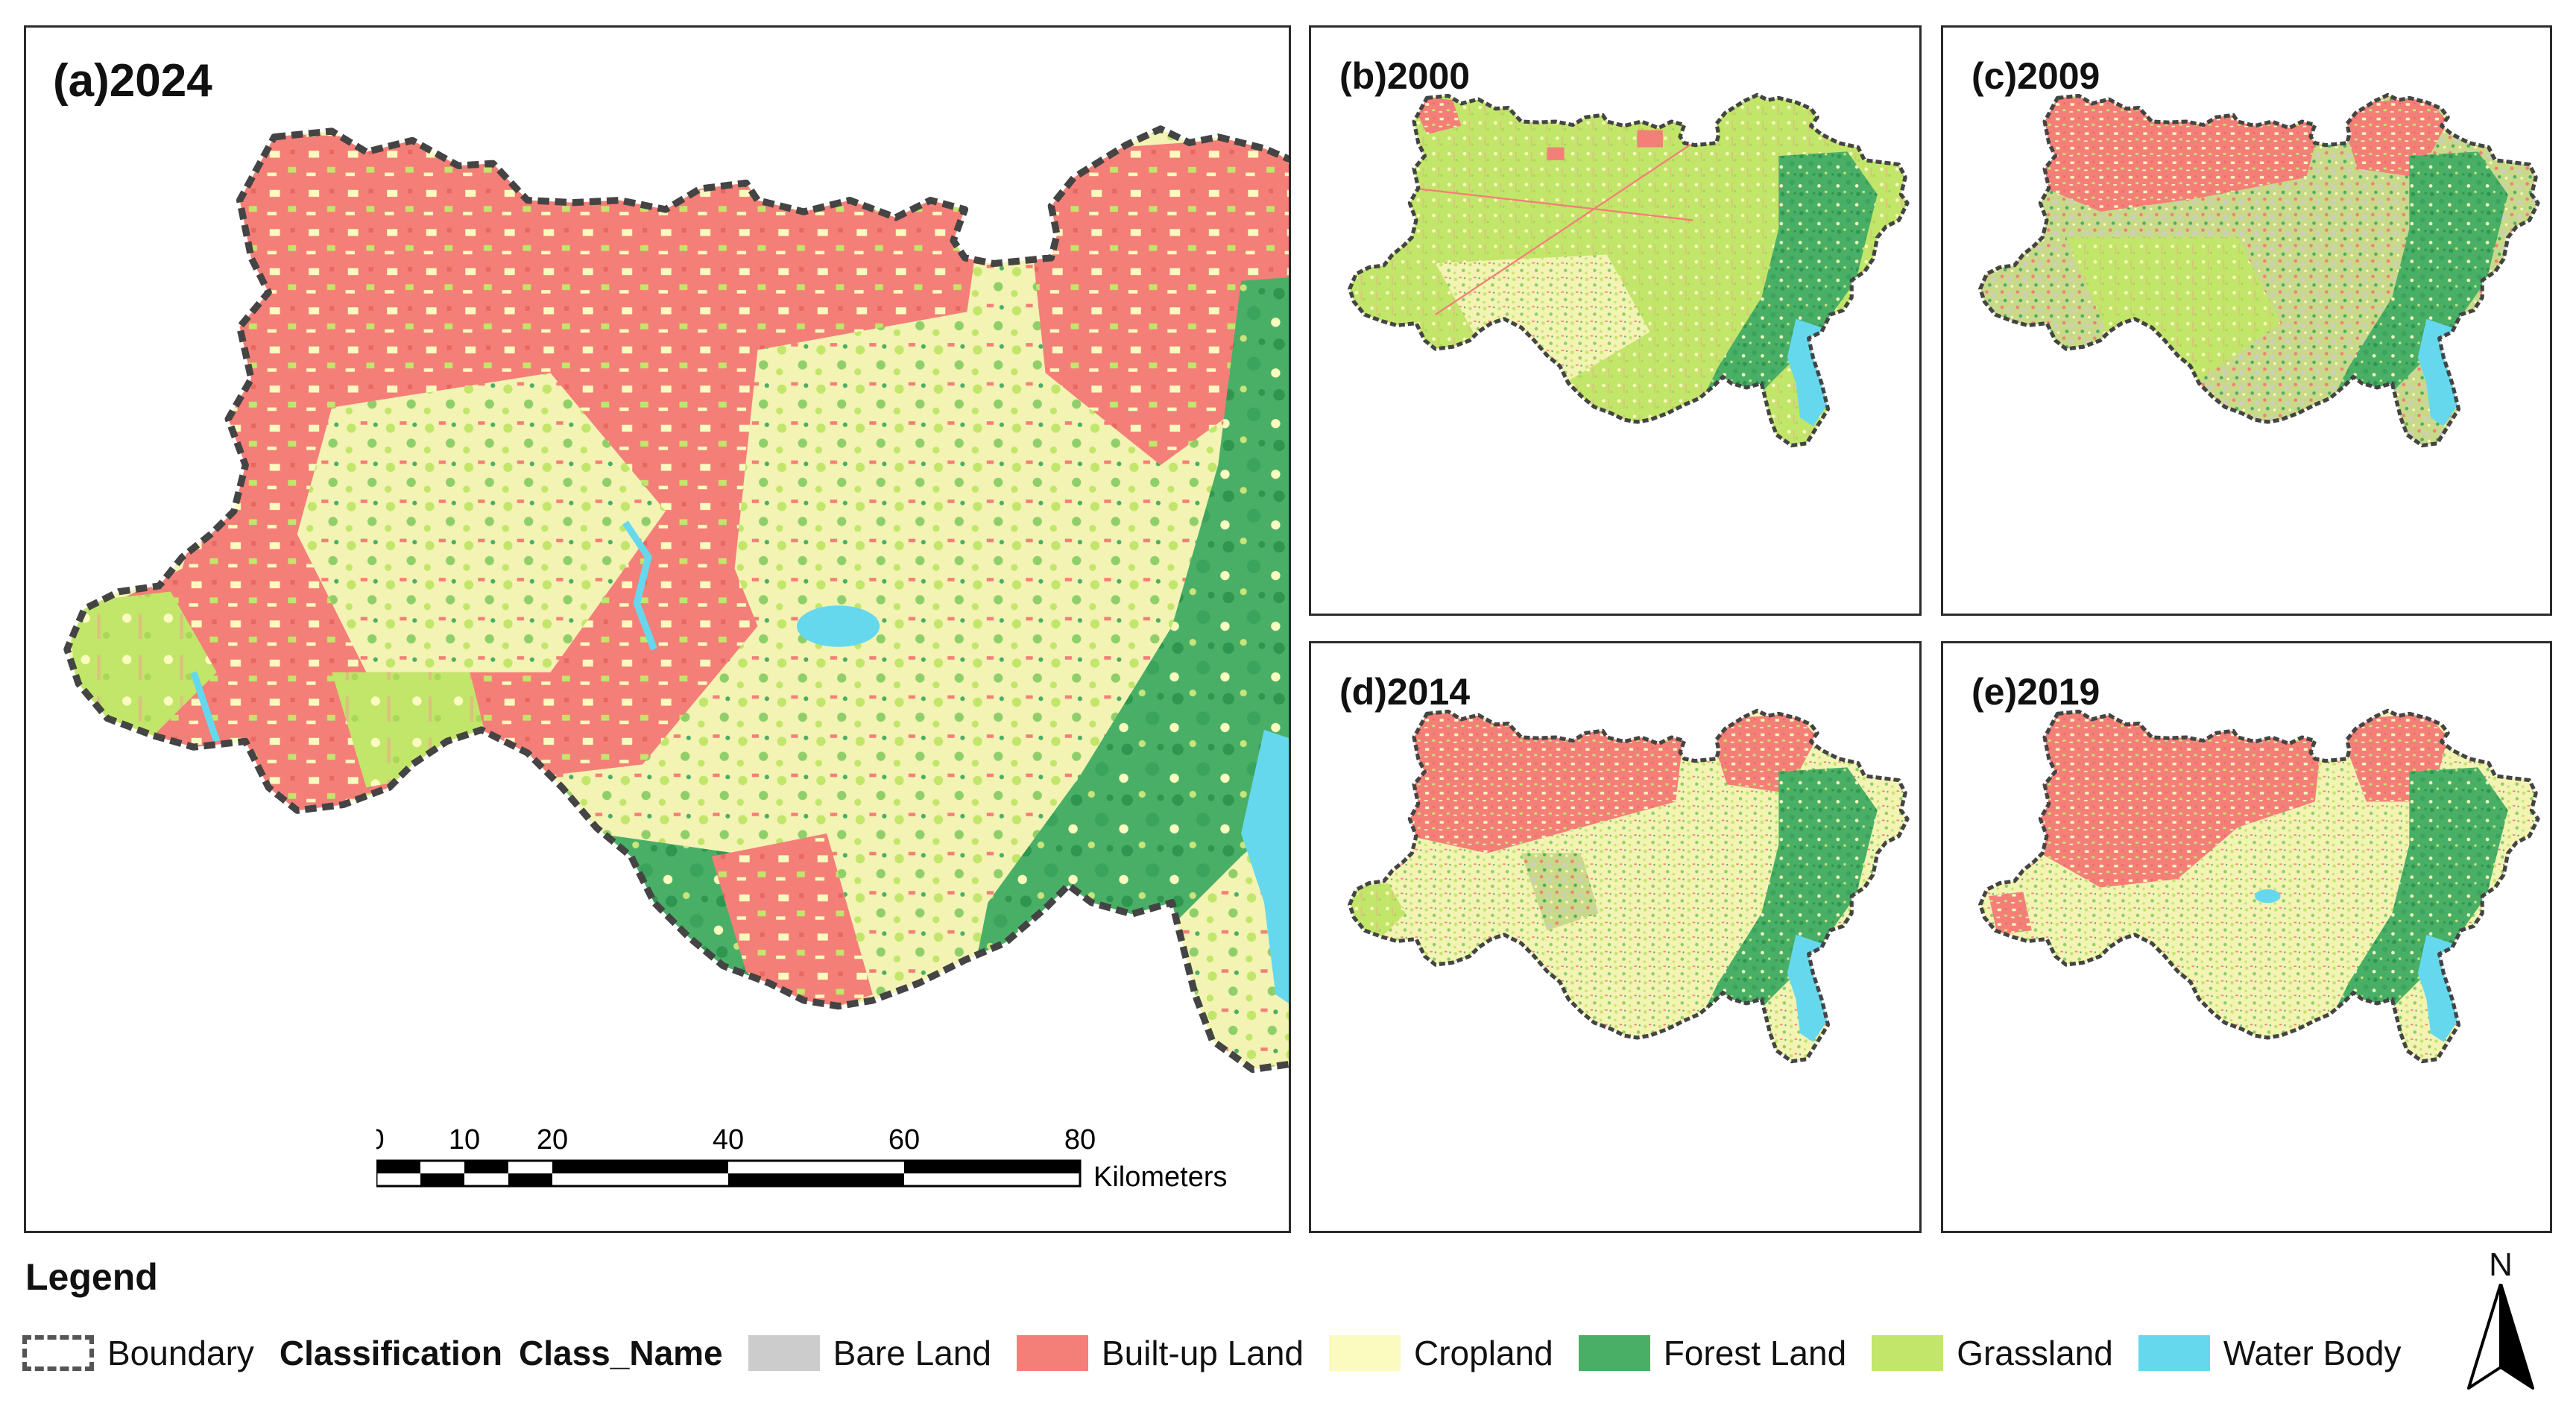  I want to click on panel-title: (b)2000, so click(1405, 76).